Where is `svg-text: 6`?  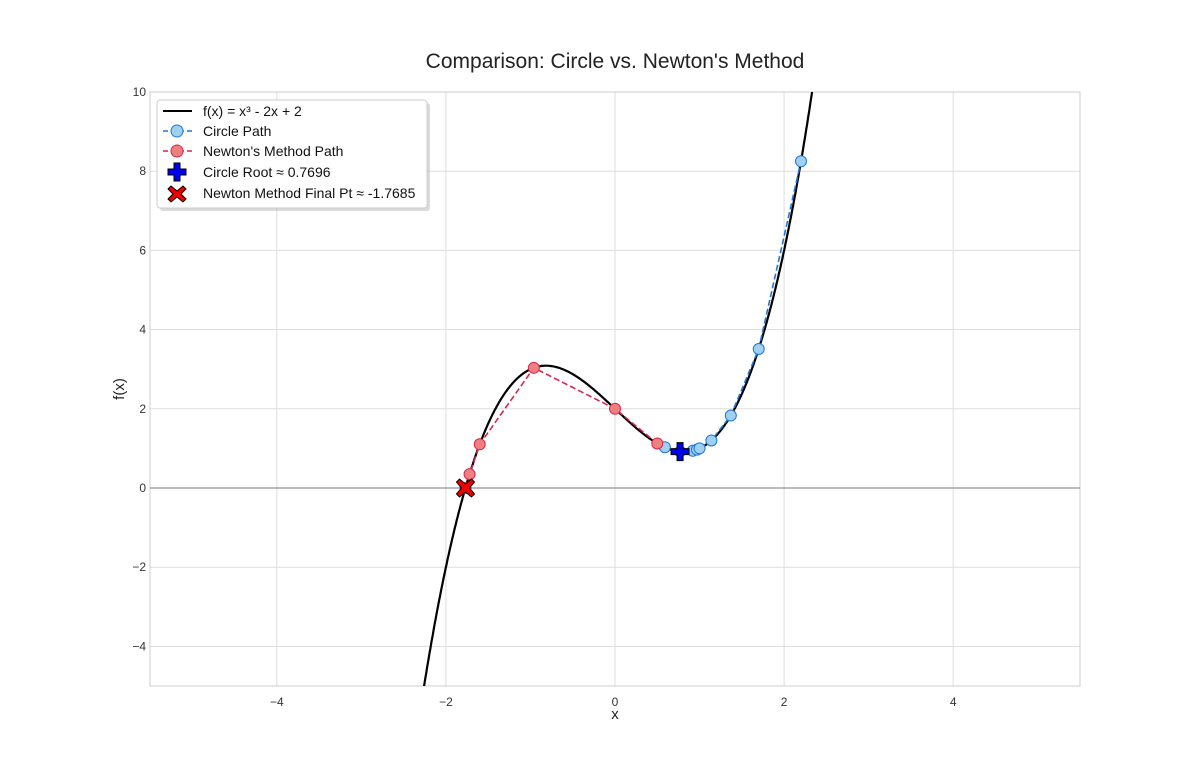 svg-text: 6 is located at coordinates (142, 250).